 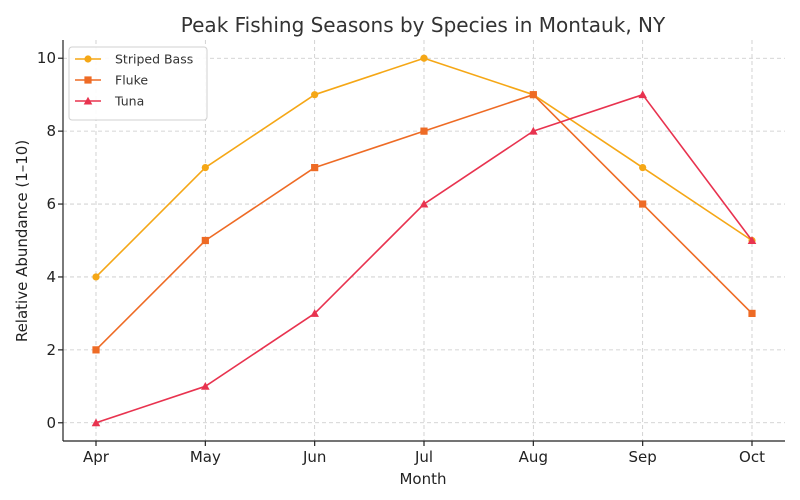 What do you see at coordinates (51, 277) in the screenshot?
I see `y-tick-label: 4` at bounding box center [51, 277].